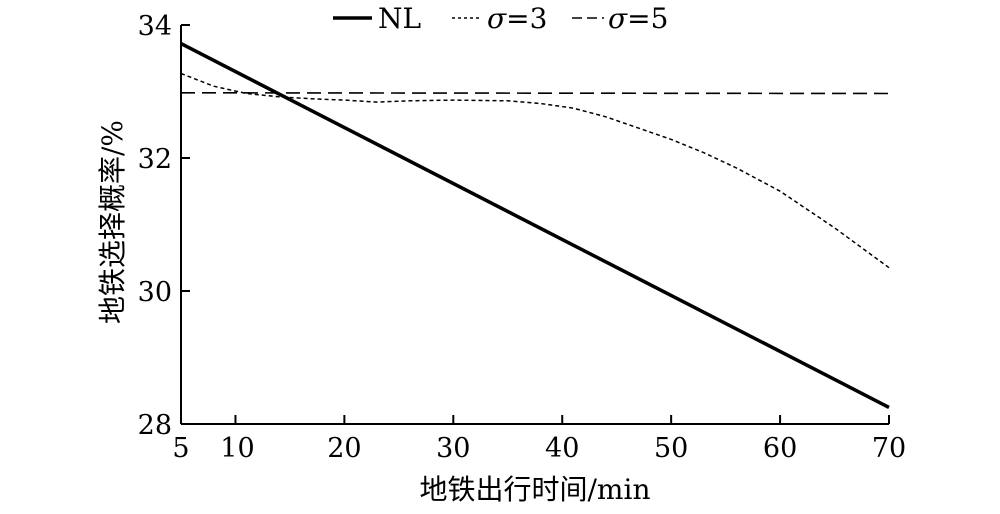 The width and height of the screenshot is (1000, 514). Describe the element at coordinates (453, 448) in the screenshot. I see `x-tick-label: 30` at that location.